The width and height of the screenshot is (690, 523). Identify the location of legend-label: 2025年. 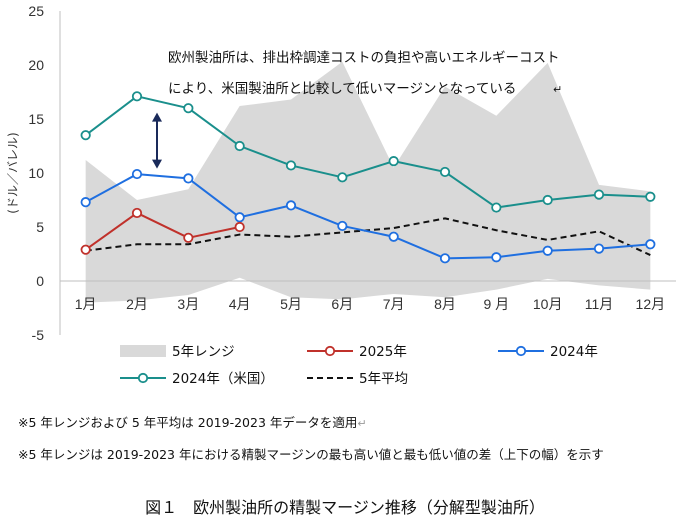
(383, 352).